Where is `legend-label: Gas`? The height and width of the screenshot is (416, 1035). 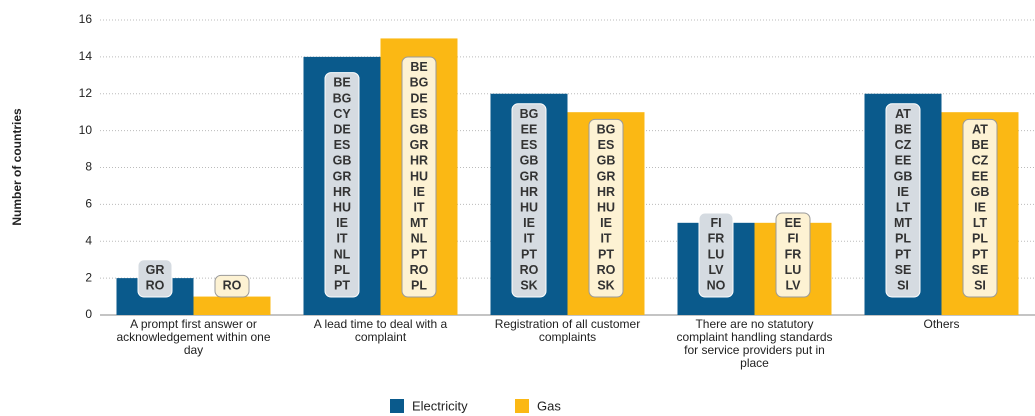
legend-label: Gas is located at coordinates (549, 405).